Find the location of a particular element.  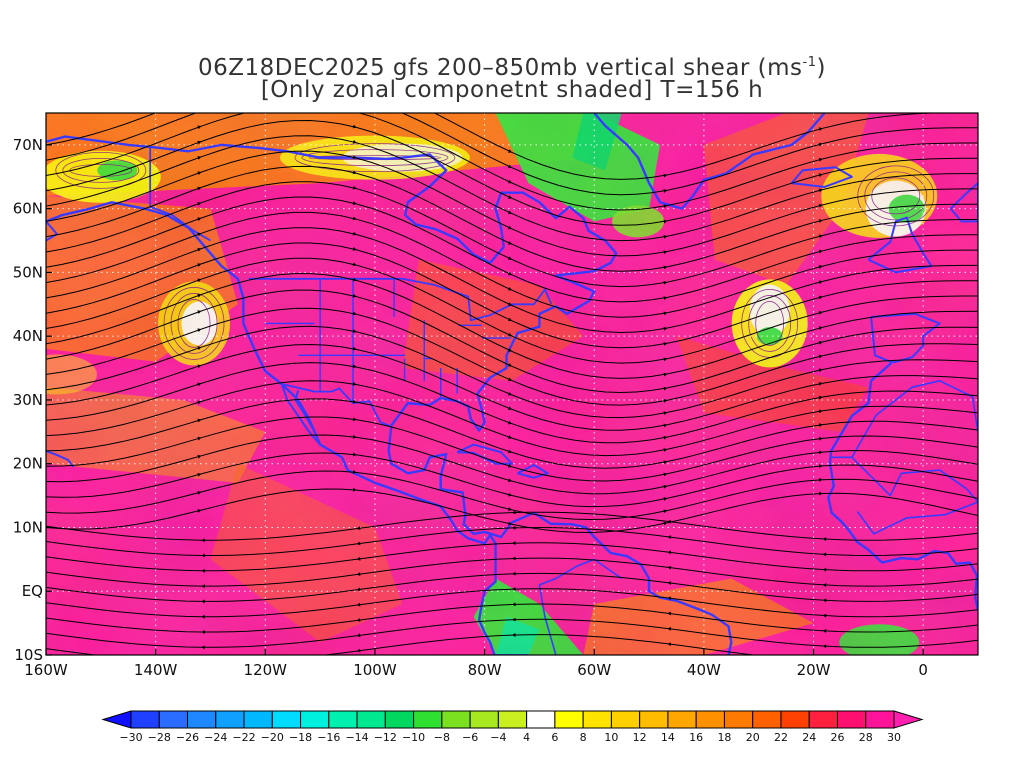

colorbar-label: −14 is located at coordinates (356, 737).